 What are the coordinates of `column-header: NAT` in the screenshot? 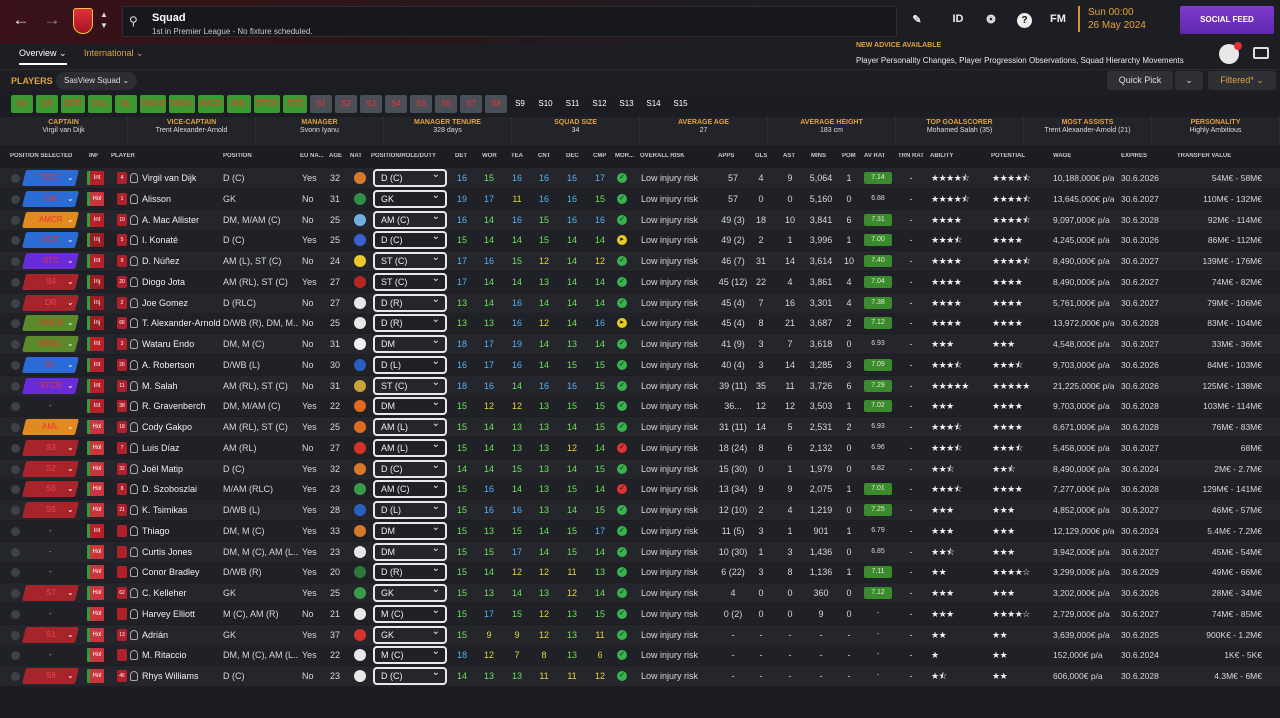 It's located at (356, 156).